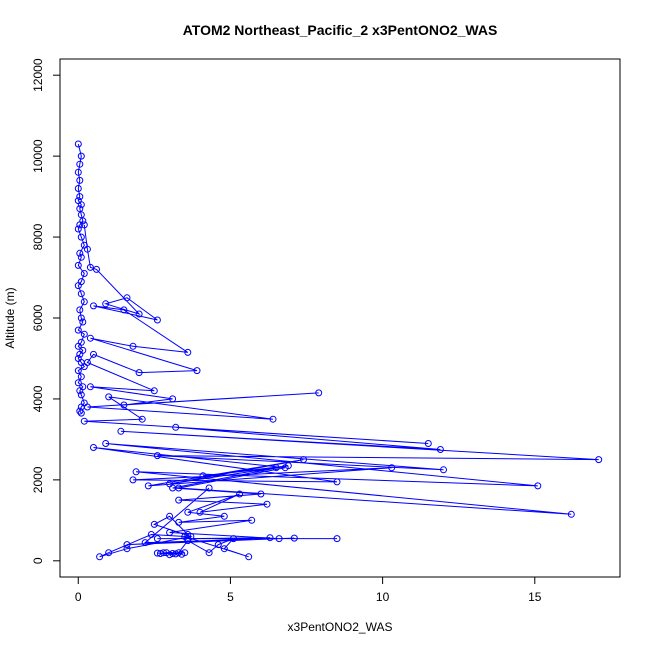  I want to click on y-axis: 0 2000 4000 6000 8000 10000 12000, so click(45, 311).